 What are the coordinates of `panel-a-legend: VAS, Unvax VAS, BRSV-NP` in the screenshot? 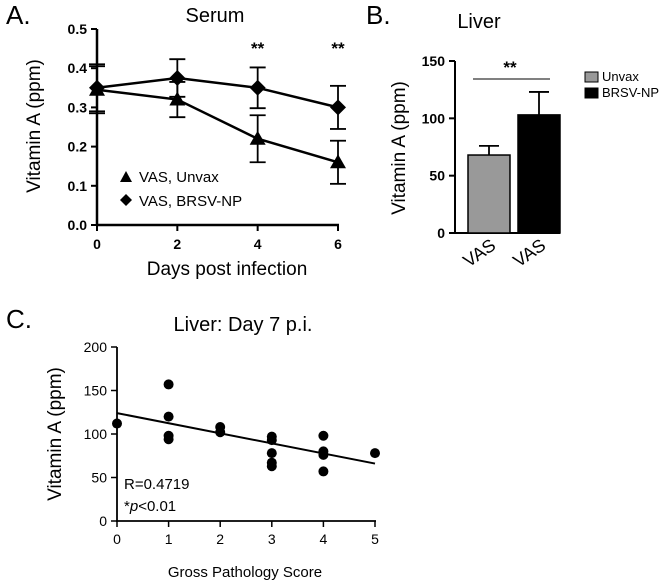 It's located at (181, 189).